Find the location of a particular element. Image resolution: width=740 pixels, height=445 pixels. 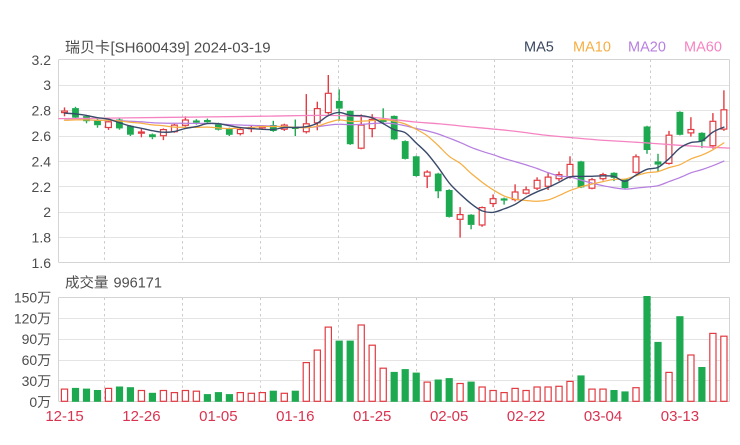

svg-text: 2.6 is located at coordinates (42, 136).